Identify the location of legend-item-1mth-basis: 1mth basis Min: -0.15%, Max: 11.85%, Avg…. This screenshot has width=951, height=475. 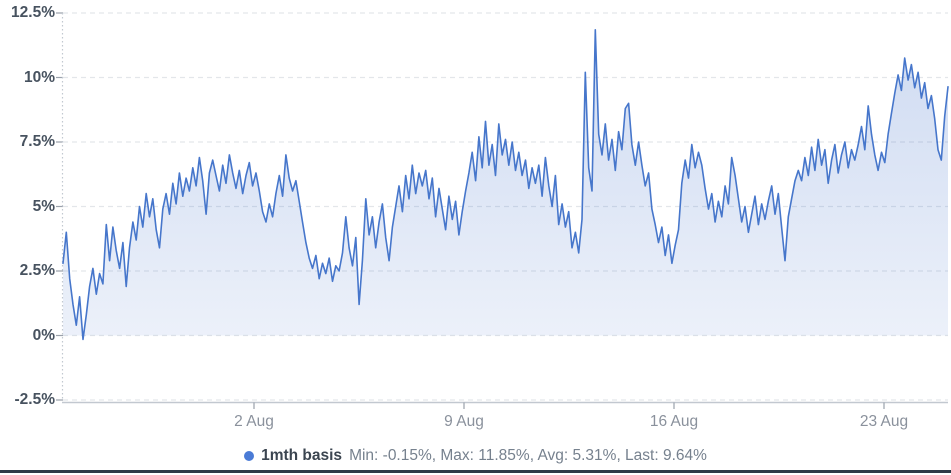
(475, 456).